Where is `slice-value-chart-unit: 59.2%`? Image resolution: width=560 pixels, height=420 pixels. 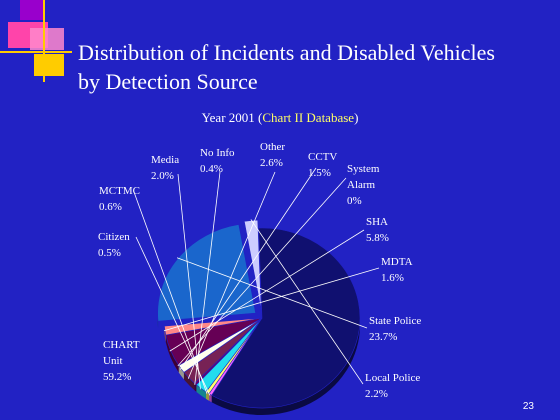
slice-value-chart-unit: 59.2% is located at coordinates (117, 377).